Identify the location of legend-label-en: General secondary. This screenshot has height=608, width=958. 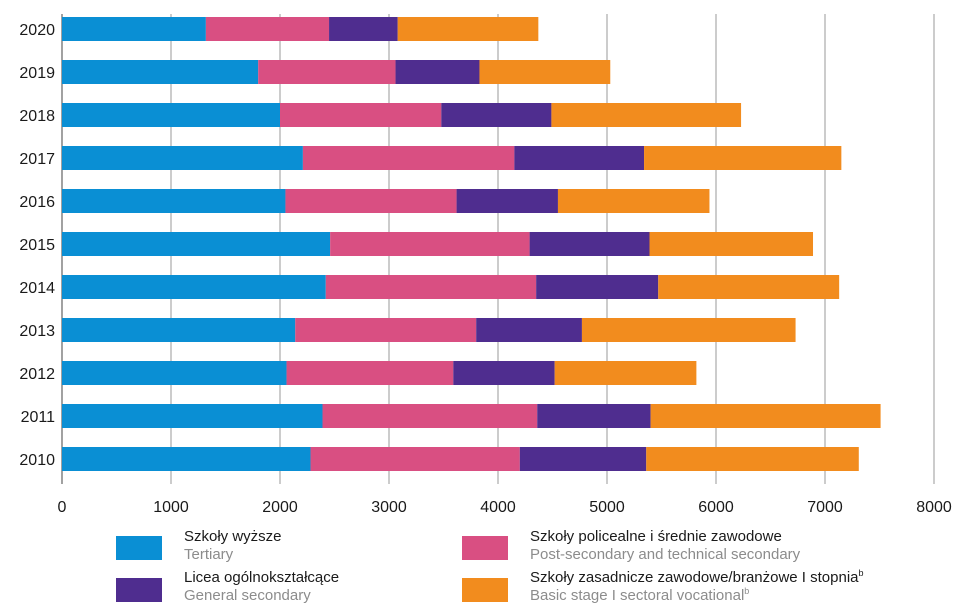
(247, 595).